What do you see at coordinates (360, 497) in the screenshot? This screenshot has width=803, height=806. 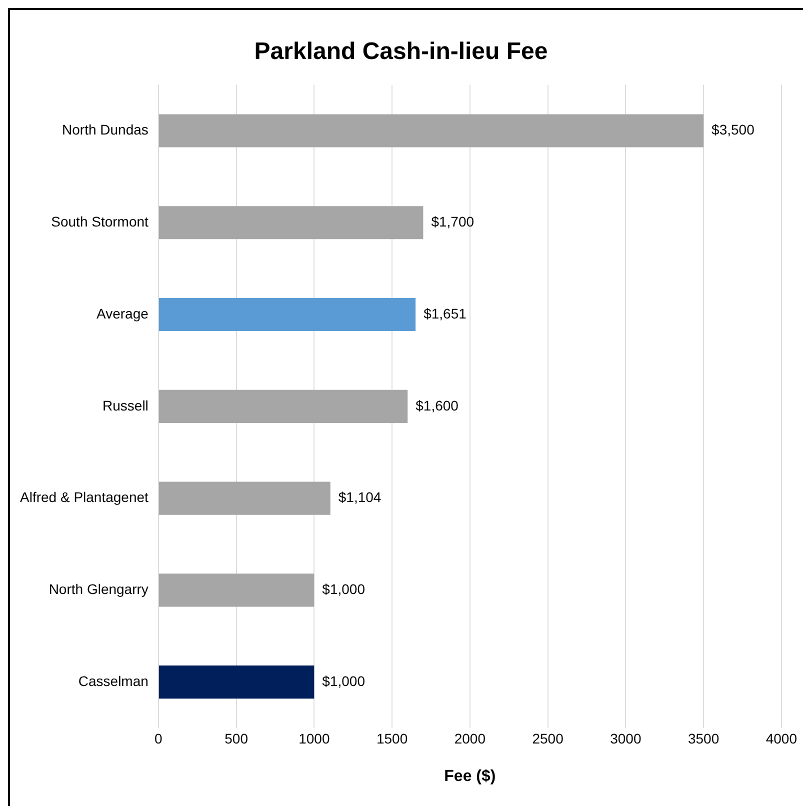 I see `data-label: $1,104` at bounding box center [360, 497].